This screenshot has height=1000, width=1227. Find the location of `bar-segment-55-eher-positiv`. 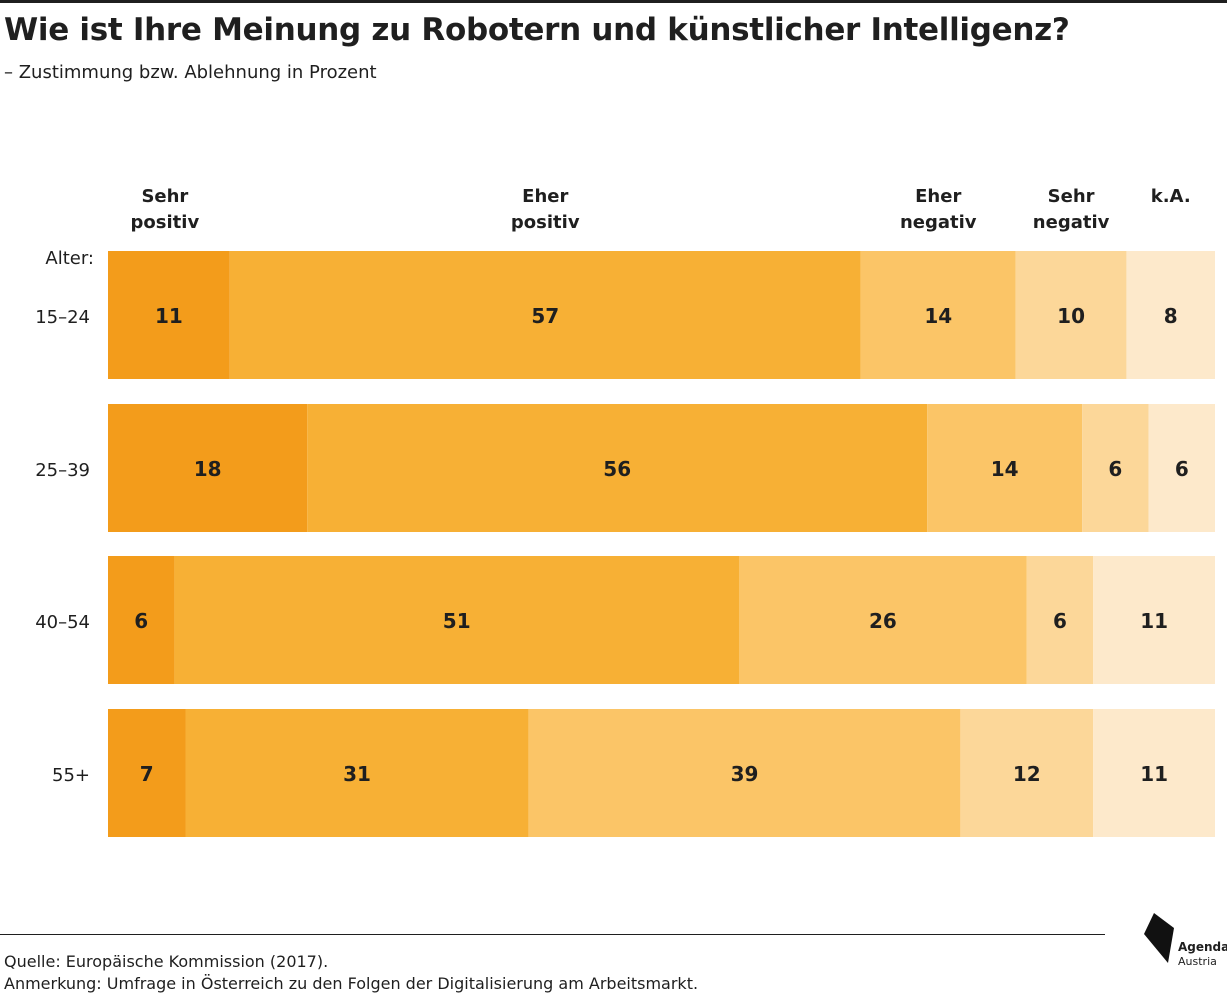

bar-segment-55-eher-positiv is located at coordinates (357, 773).